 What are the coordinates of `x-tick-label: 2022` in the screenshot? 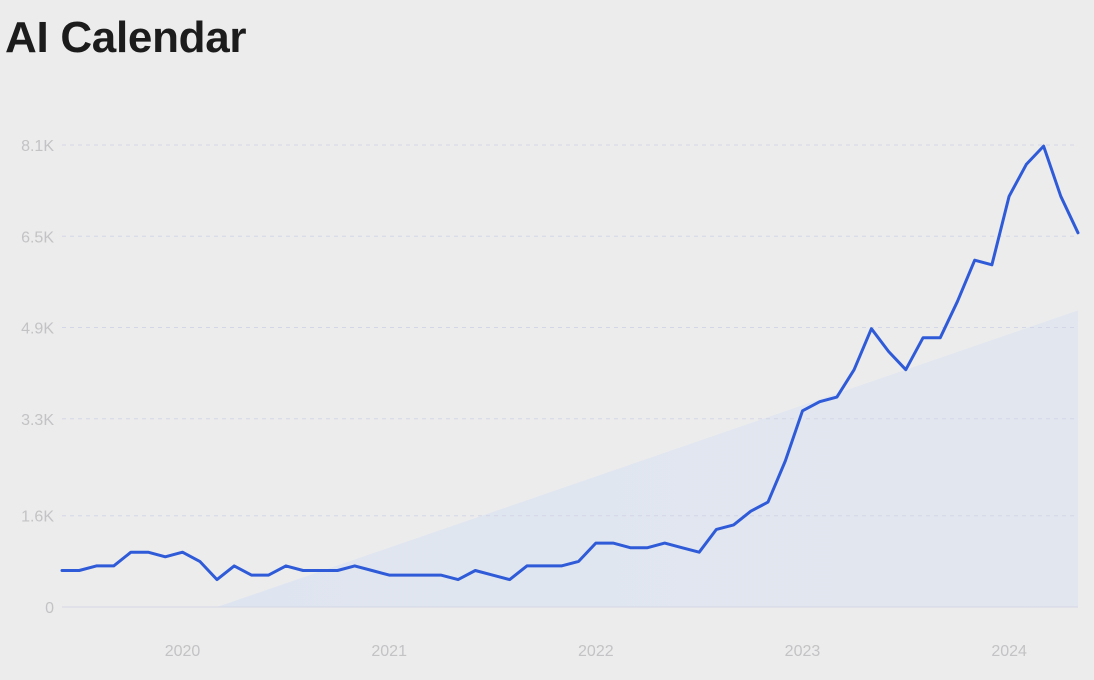 It's located at (596, 651).